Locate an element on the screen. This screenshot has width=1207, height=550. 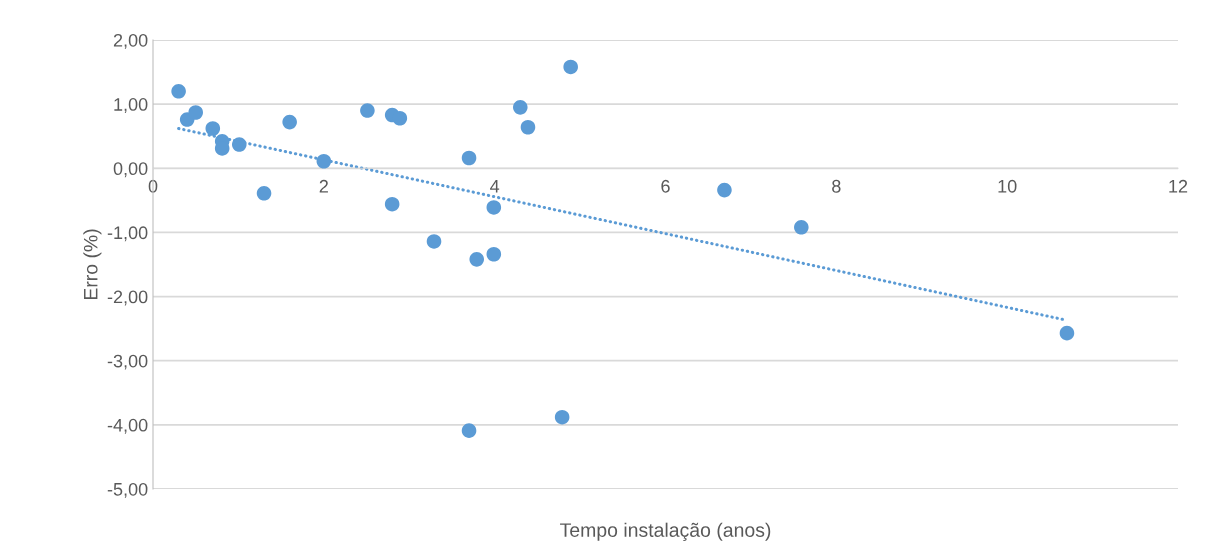
y-tick-label: -3,00 is located at coordinates (127, 362).